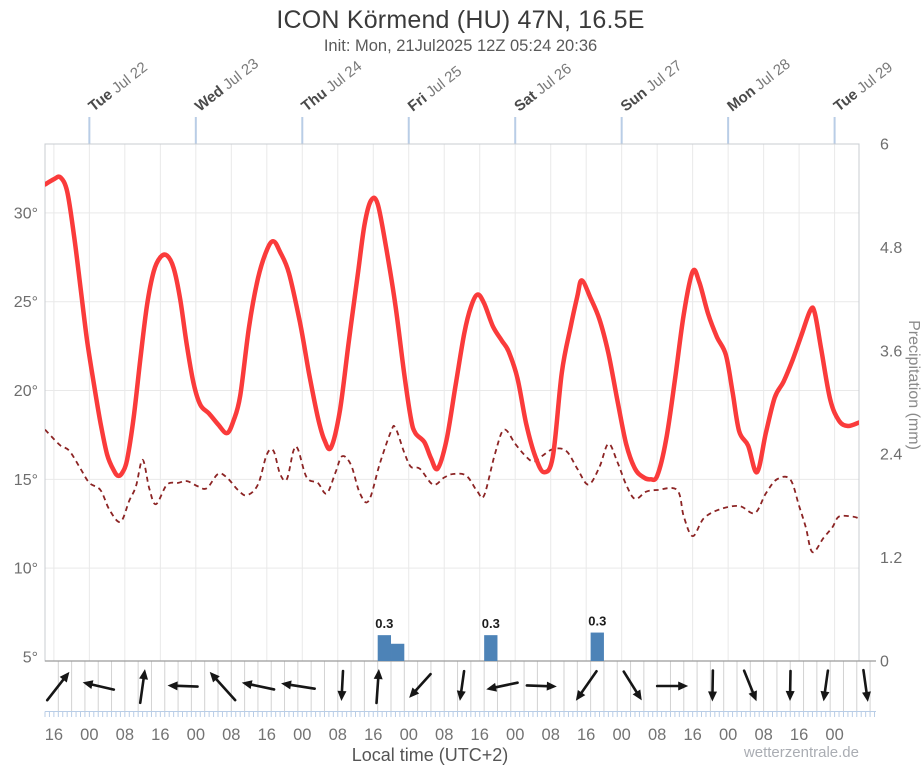 This screenshot has width=921, height=768. What do you see at coordinates (759, 86) in the screenshot?
I see `day-label: Mon Jul 28` at bounding box center [759, 86].